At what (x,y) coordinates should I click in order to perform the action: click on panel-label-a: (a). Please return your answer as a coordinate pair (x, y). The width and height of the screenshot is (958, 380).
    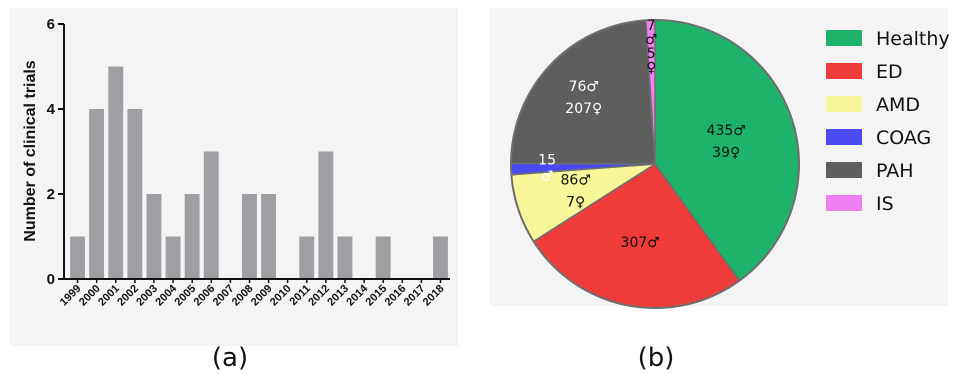
    Looking at the image, I should click on (230, 358).